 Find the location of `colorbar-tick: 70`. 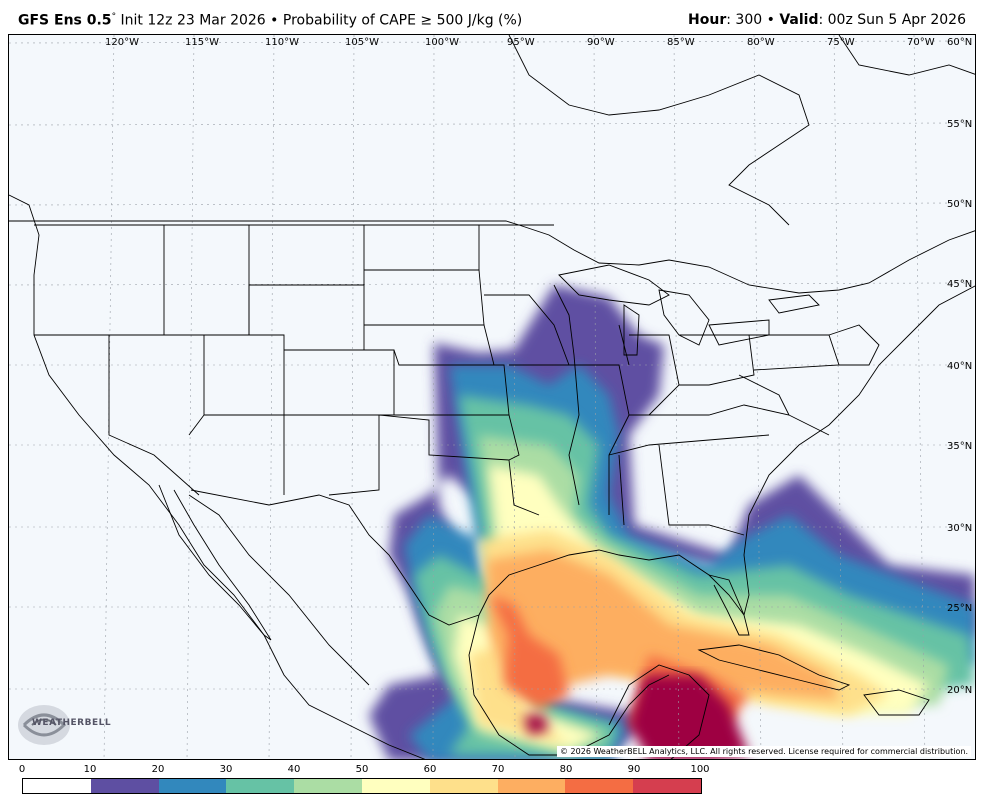

colorbar-tick: 70 is located at coordinates (498, 769).